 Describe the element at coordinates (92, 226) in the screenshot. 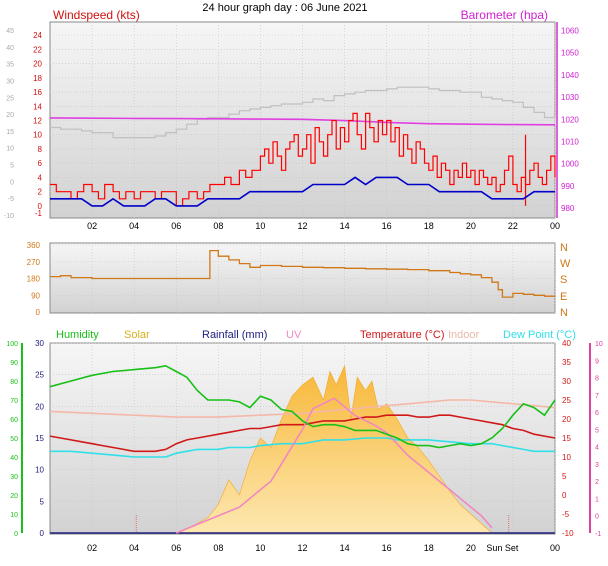

I see `wind-x-tick-label: 02` at that location.